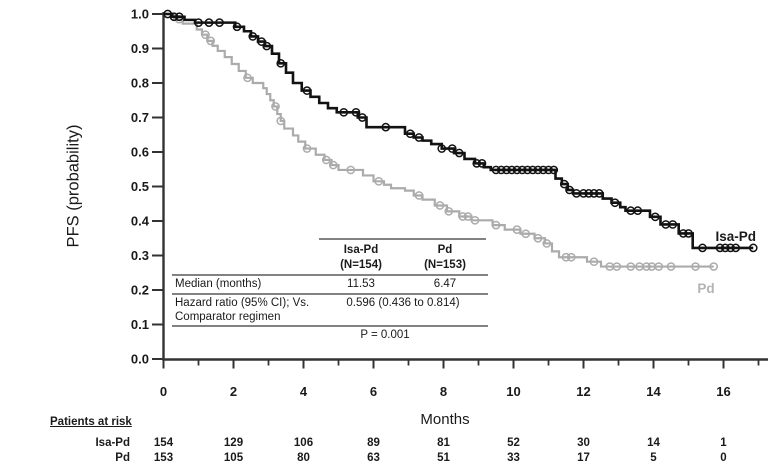  I want to click on x-tick-label: 10, so click(513, 391).